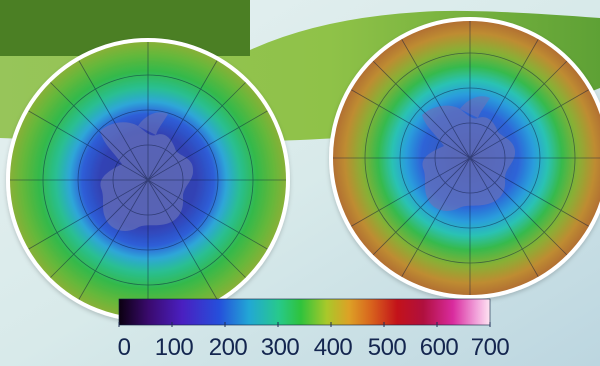 This screenshot has width=600, height=366. Describe the element at coordinates (147, 176) in the screenshot. I see `left-antarctica-shape` at that location.